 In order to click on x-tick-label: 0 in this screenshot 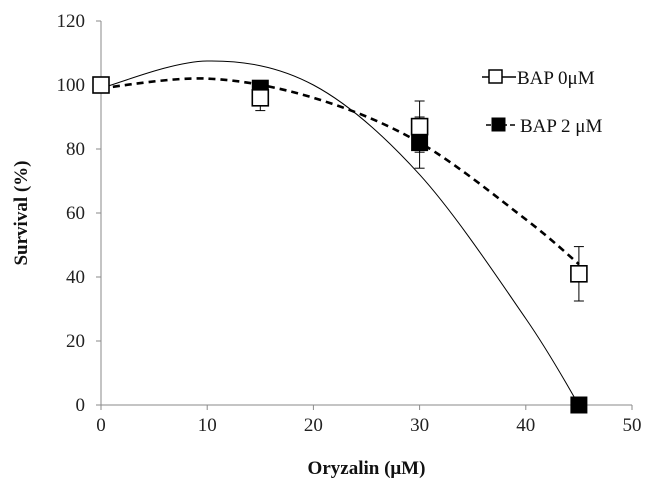, I will do `click(101, 425)`.